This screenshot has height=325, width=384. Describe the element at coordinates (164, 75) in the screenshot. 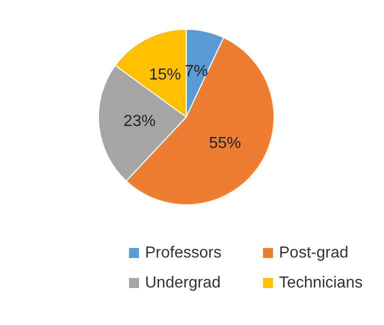

I see `data-label: 15%` at that location.